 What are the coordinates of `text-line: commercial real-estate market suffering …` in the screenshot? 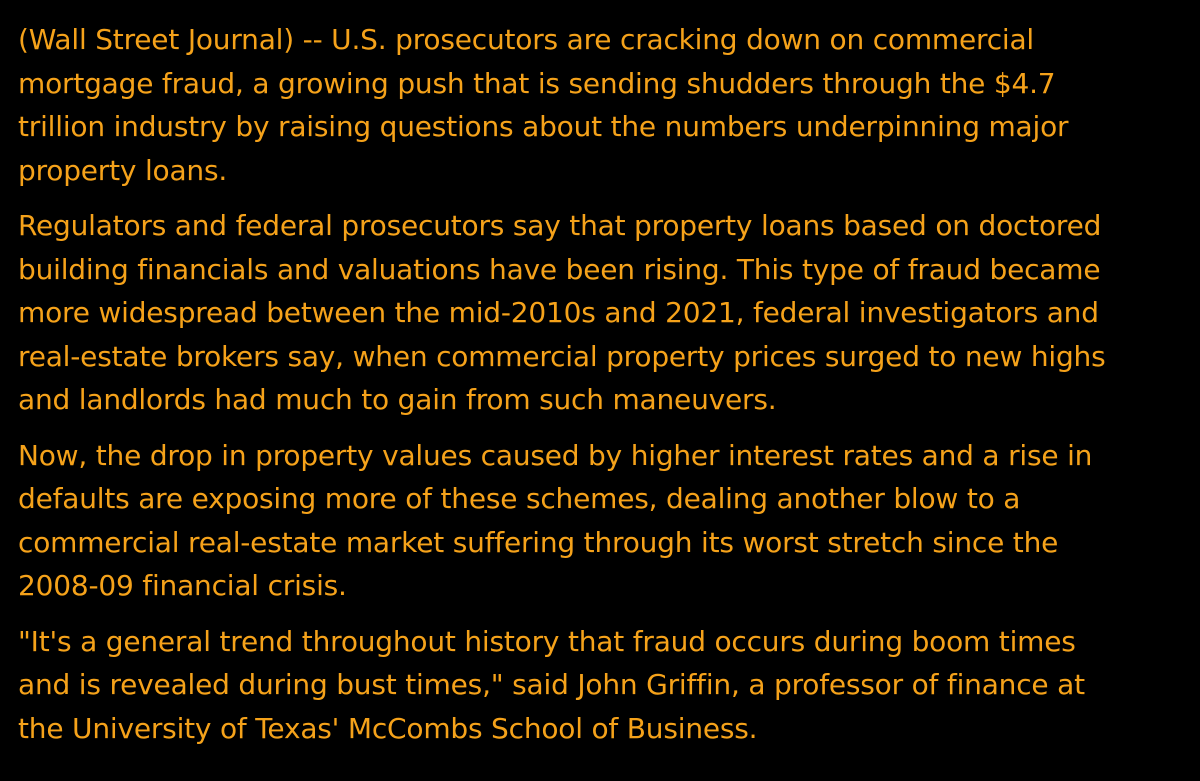 It's located at (538, 542).